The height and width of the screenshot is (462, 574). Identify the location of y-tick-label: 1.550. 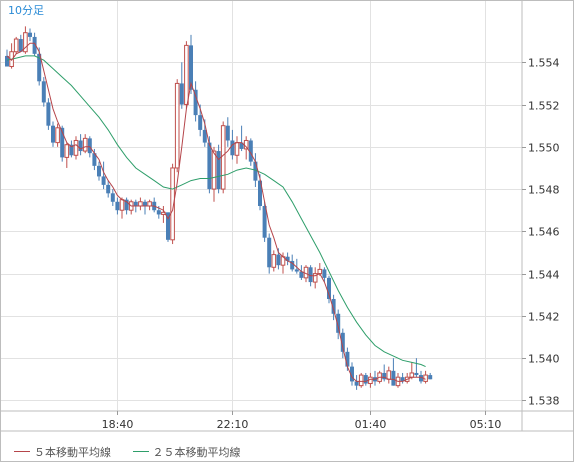
(544, 148).